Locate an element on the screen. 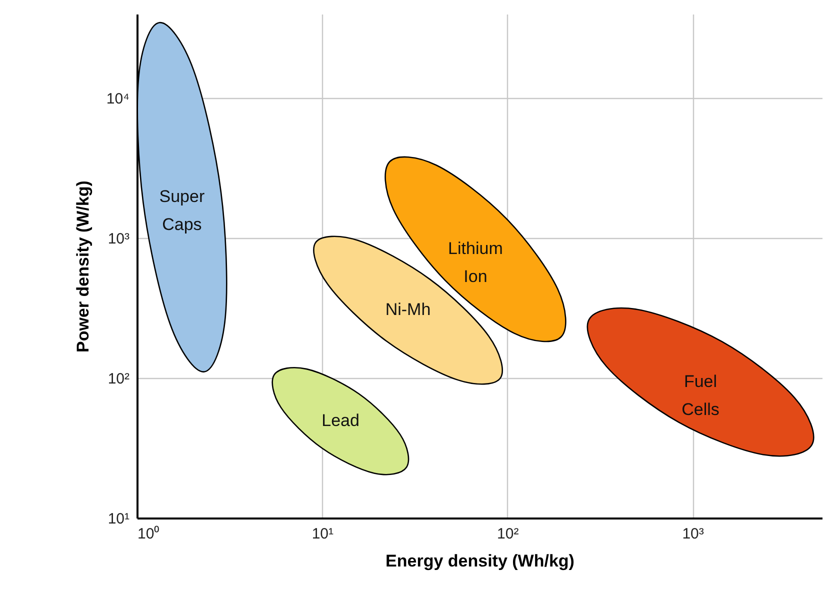 This screenshot has width=826, height=603. y-tick-label: 10⁴ is located at coordinates (118, 99).